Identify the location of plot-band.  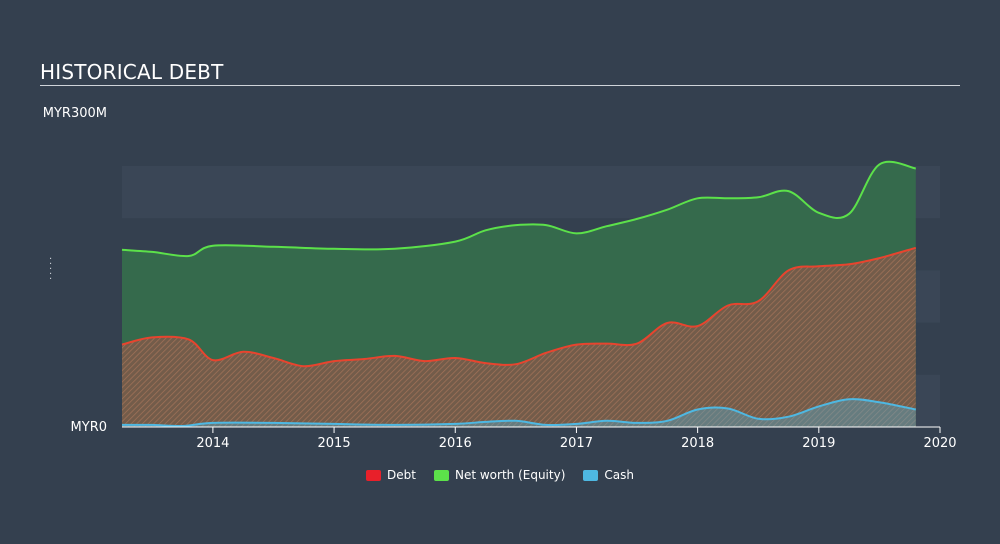
(531, 192).